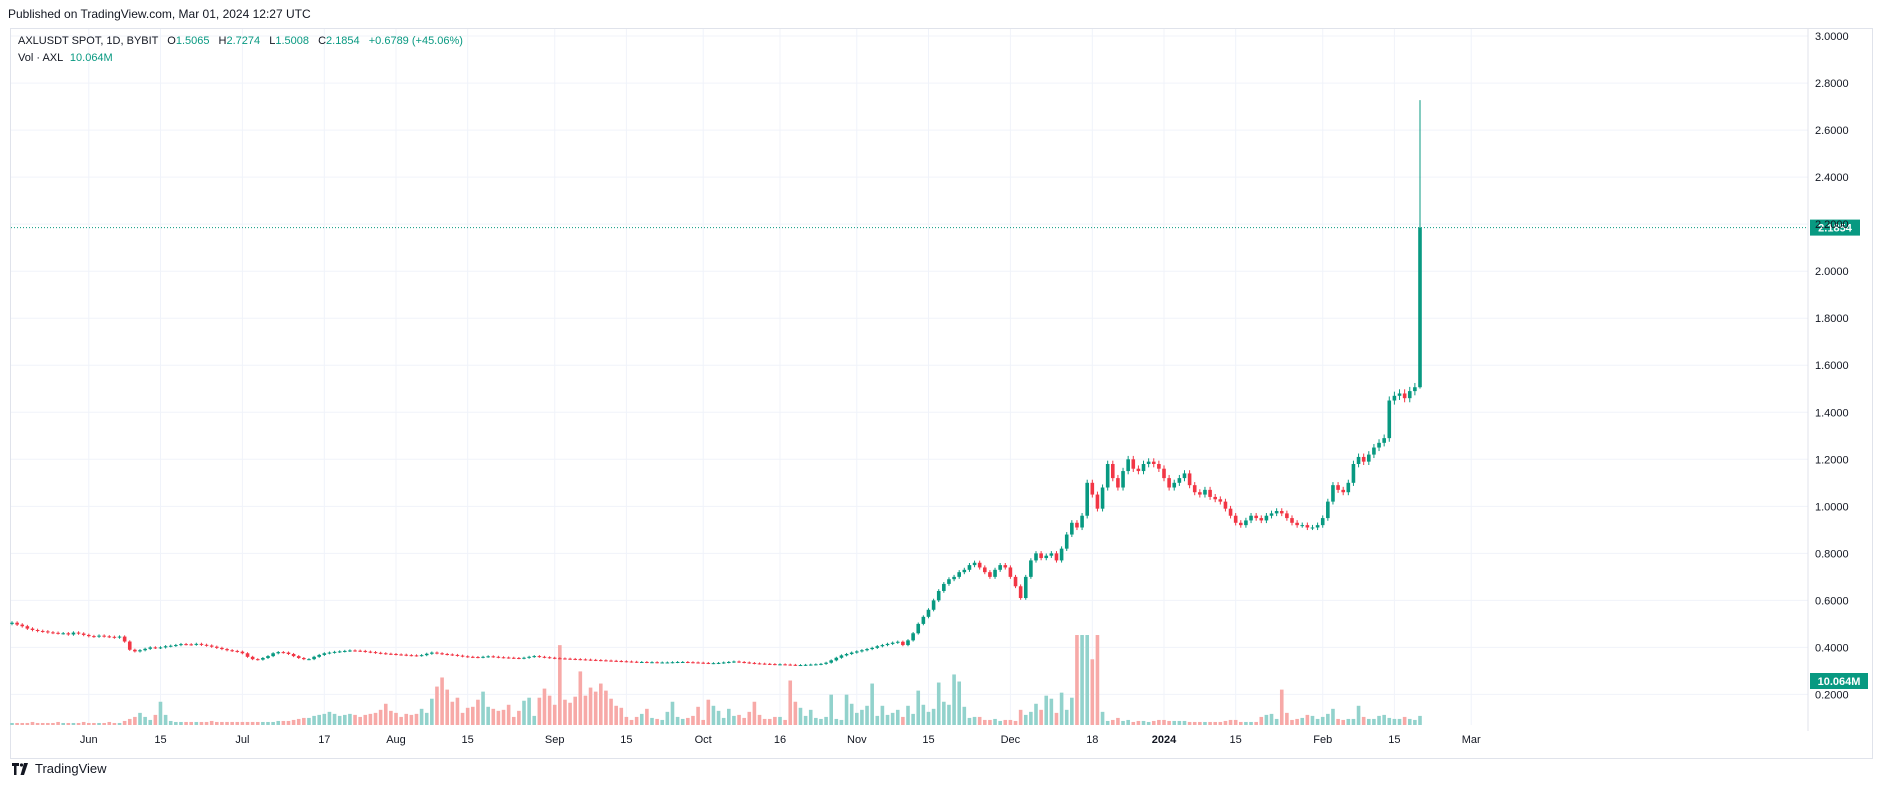 This screenshot has width=1883, height=788. Describe the element at coordinates (1832, 413) in the screenshot. I see `price-tick-label: 1.4000` at that location.